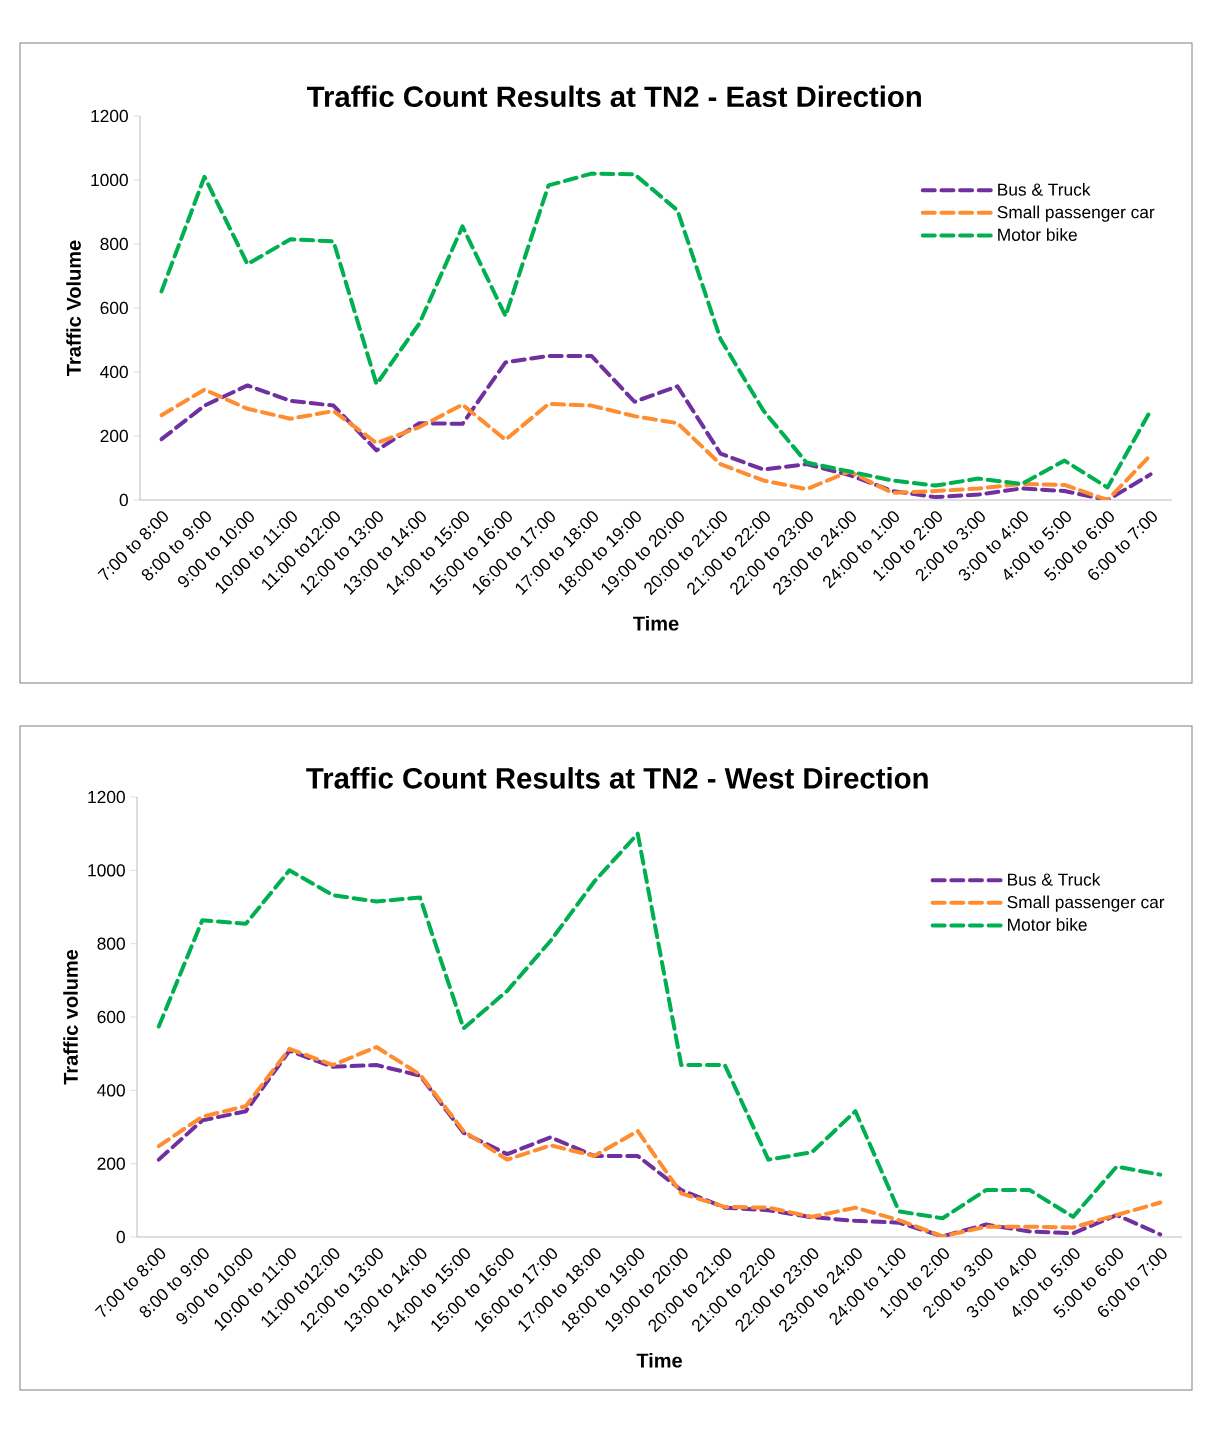 This screenshot has width=1205, height=1430. I want to click on chart-title: Traffic Count Results at TN2 - West Direction, so click(617, 778).